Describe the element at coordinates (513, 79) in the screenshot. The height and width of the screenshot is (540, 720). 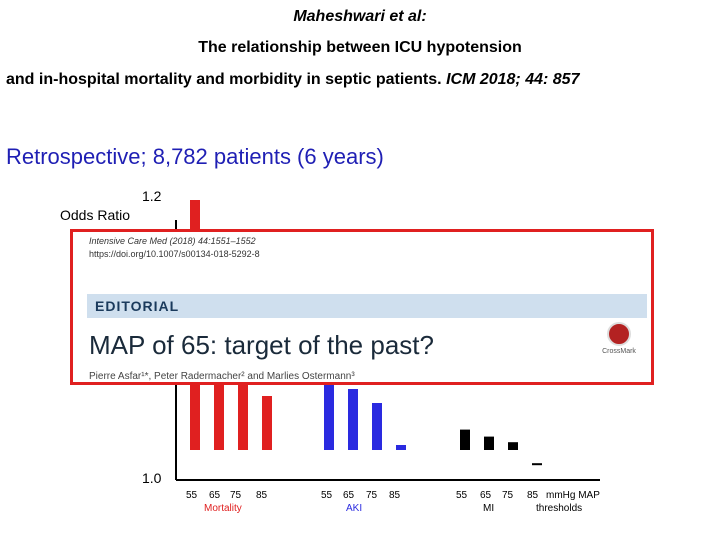
I see `journal-ref: ICM 2018; 44: 857` at that location.